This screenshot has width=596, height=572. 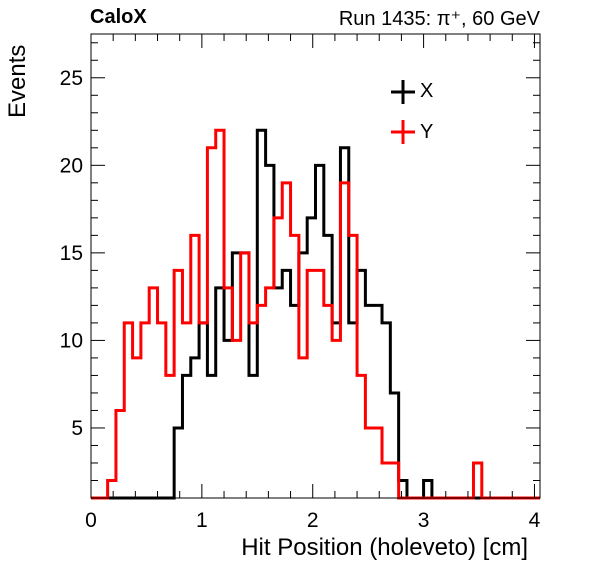 What do you see at coordinates (17, 81) in the screenshot?
I see `y-axis-label: Events` at bounding box center [17, 81].